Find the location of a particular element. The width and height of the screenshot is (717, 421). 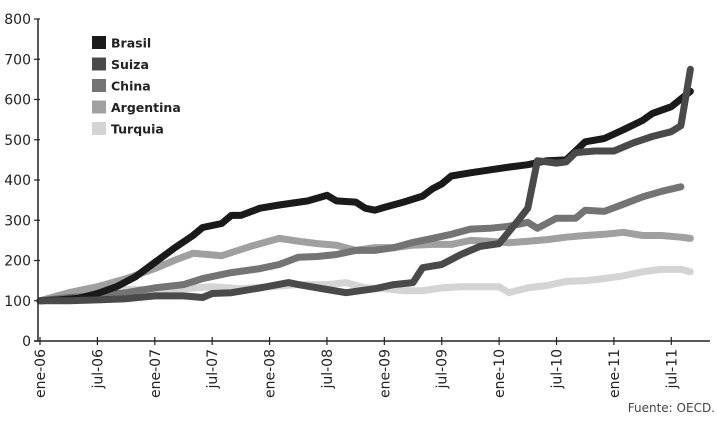

y-tick-label: 300 is located at coordinates (17, 221).